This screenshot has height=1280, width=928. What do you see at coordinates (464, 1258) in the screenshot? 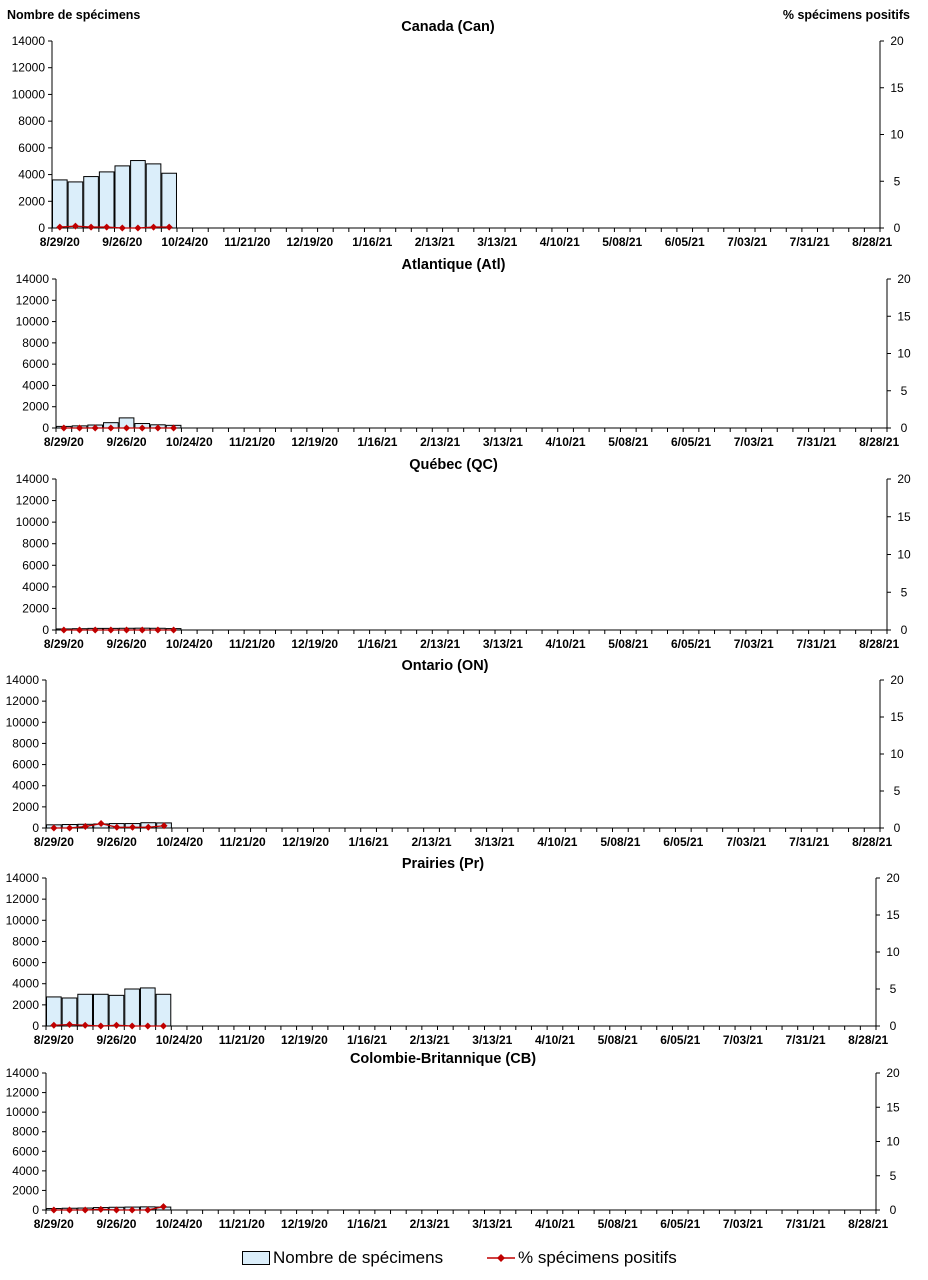
I see `legend: Nombre de spécimens % spécimens positifs` at bounding box center [464, 1258].